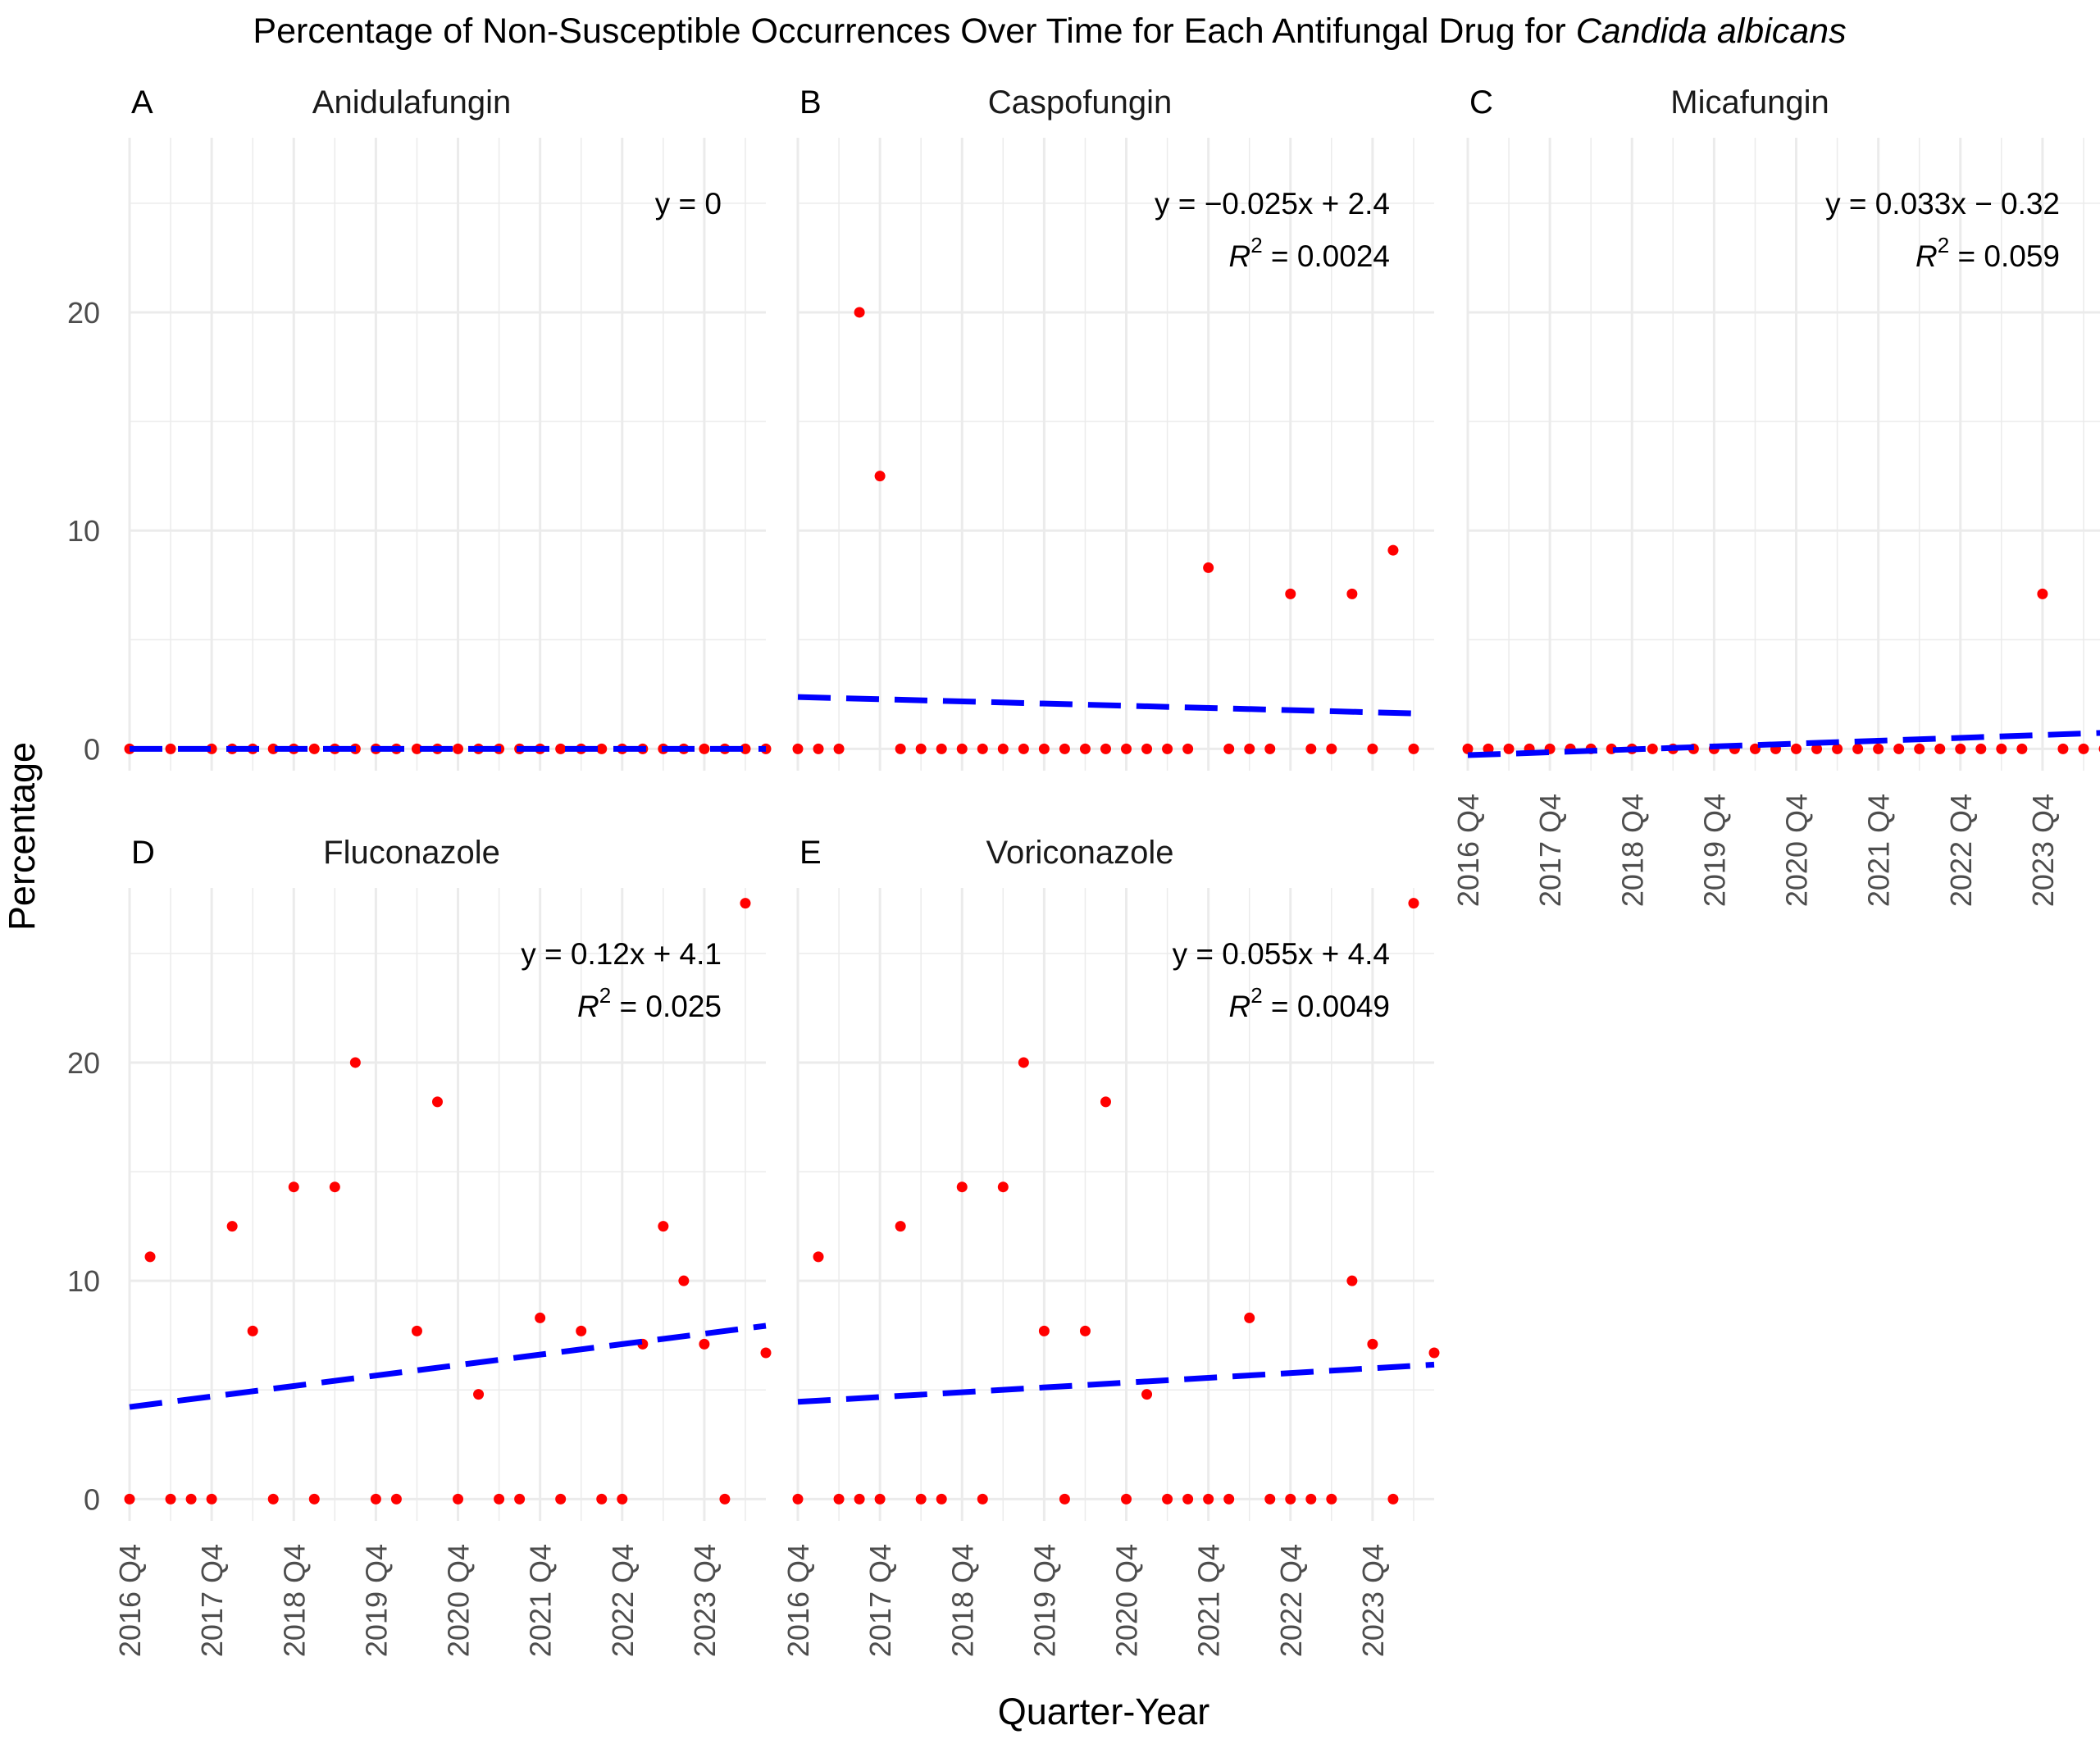 The image size is (2100, 1739). What do you see at coordinates (1080, 102) in the screenshot?
I see `panel-title: Caspofungin` at bounding box center [1080, 102].